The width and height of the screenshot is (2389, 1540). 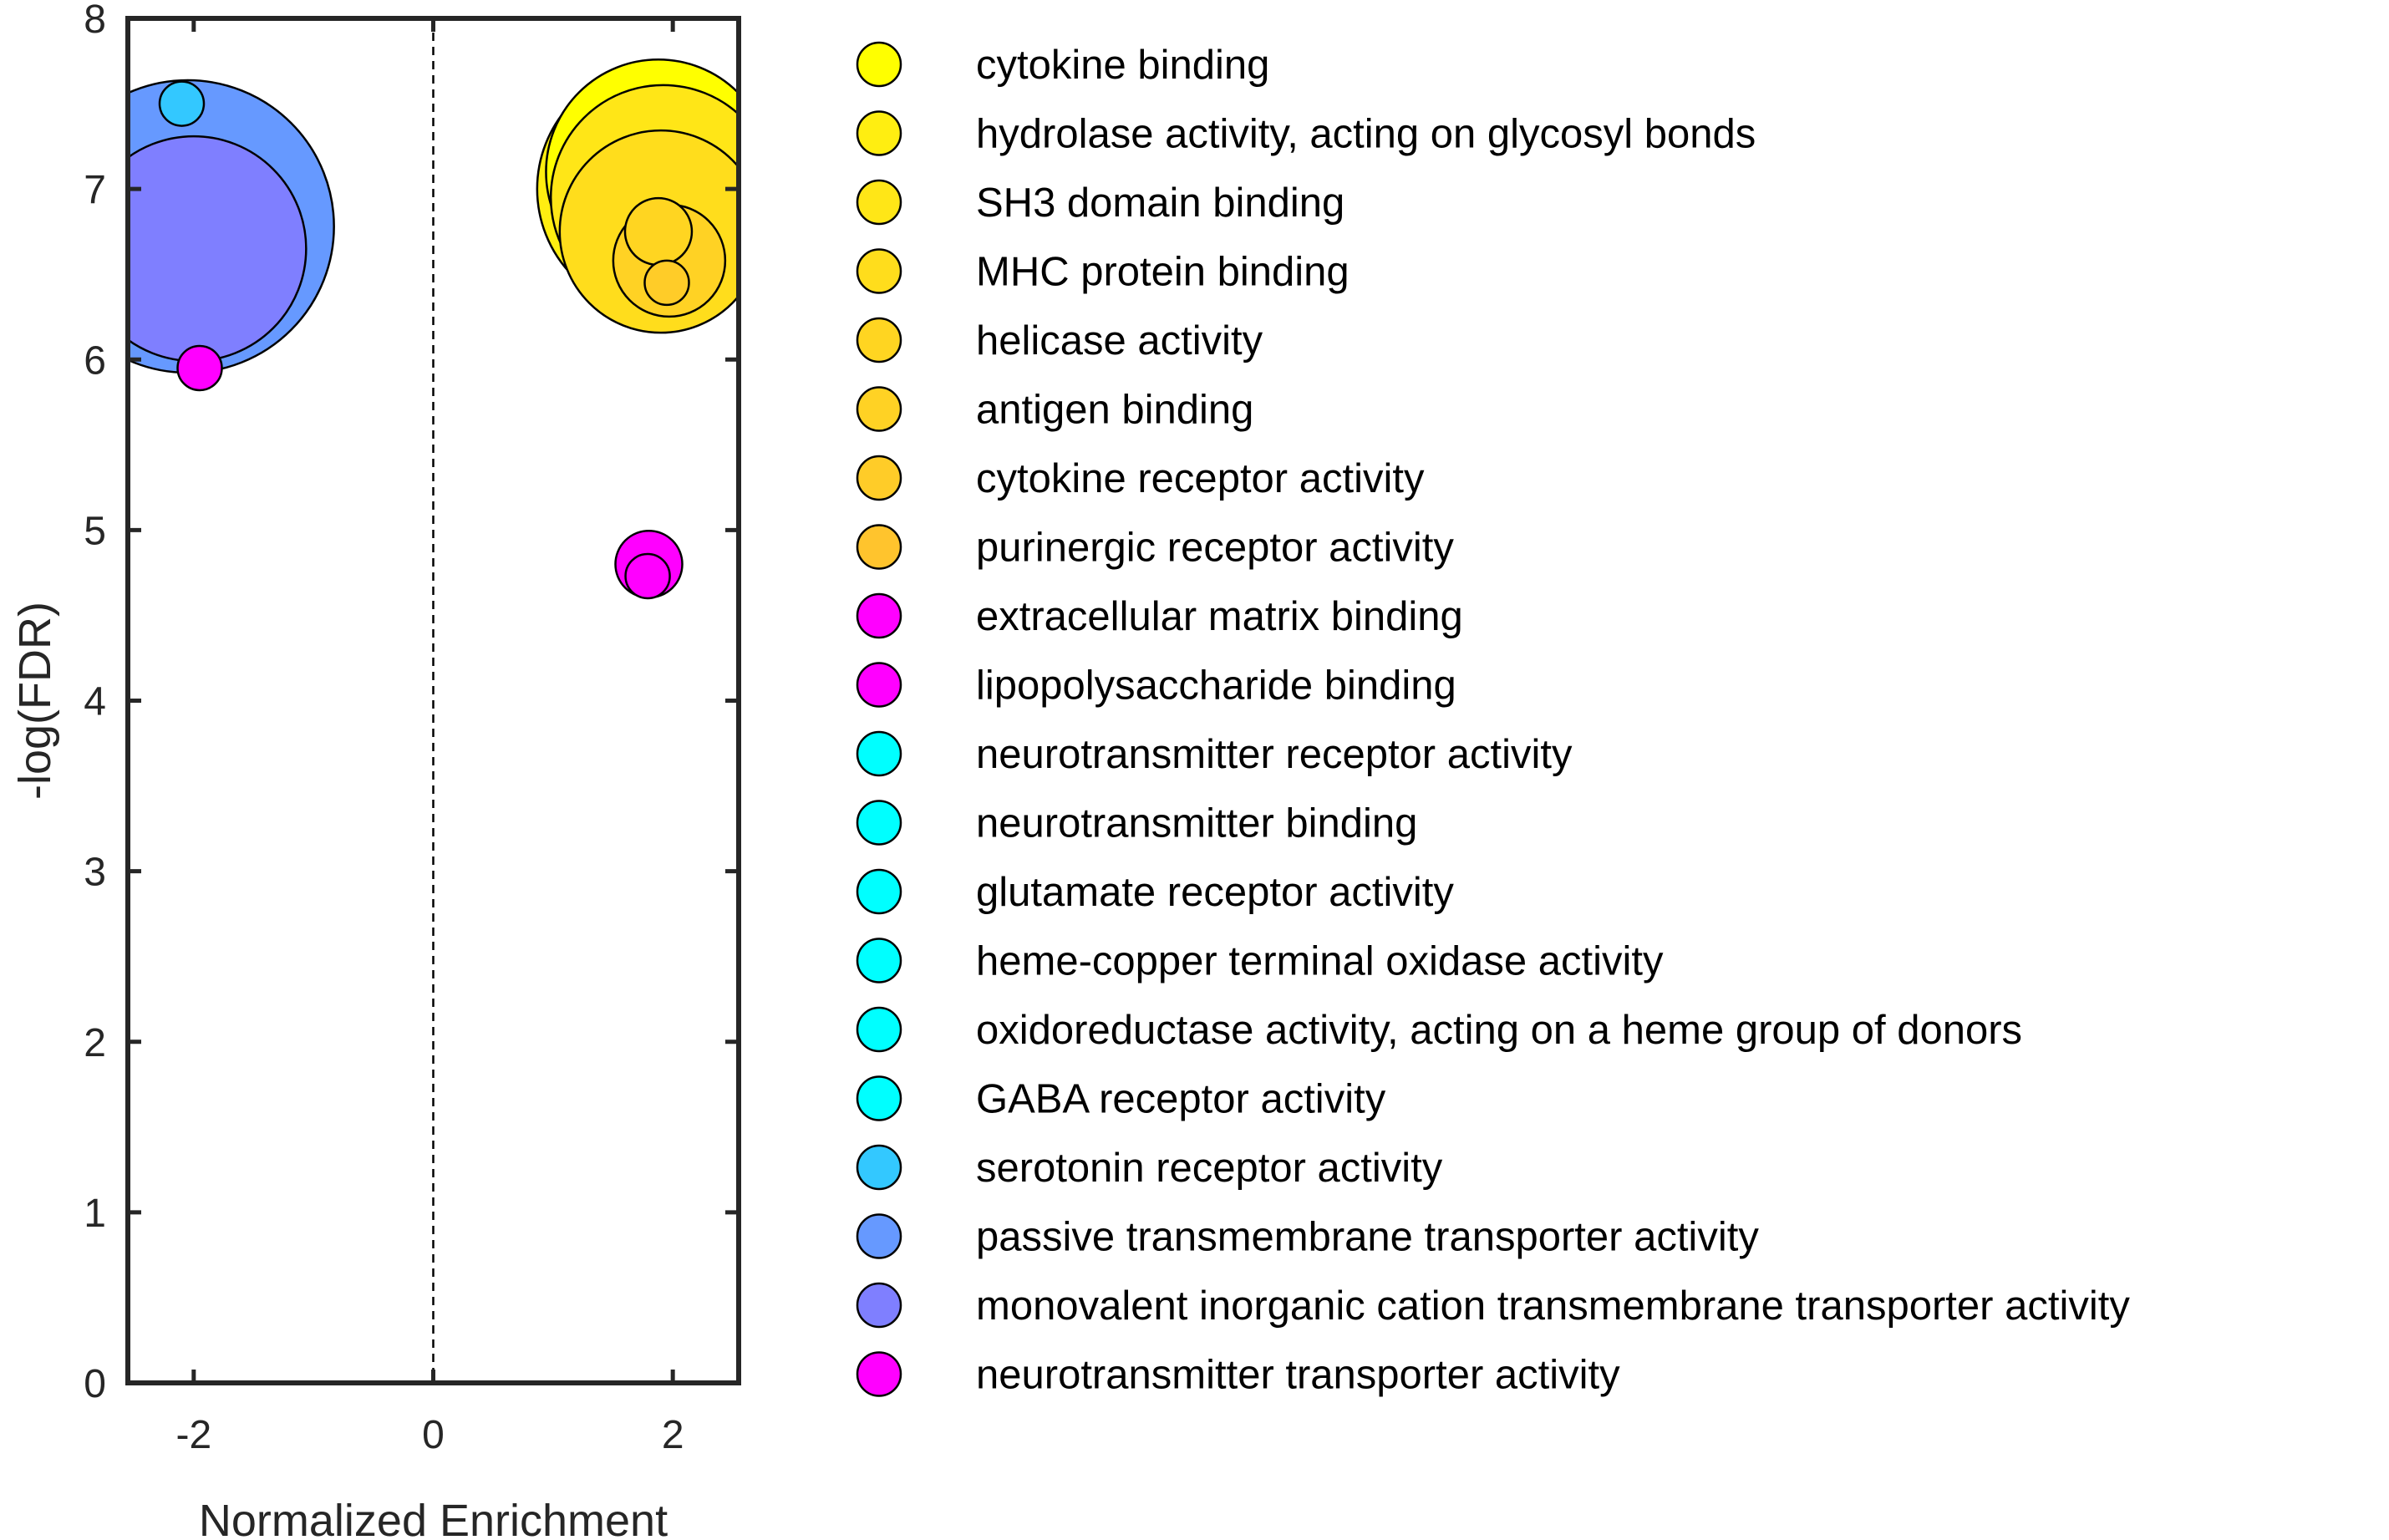 I want to click on legend-label: neurotransmitter transporter activity, so click(x=1298, y=1375).